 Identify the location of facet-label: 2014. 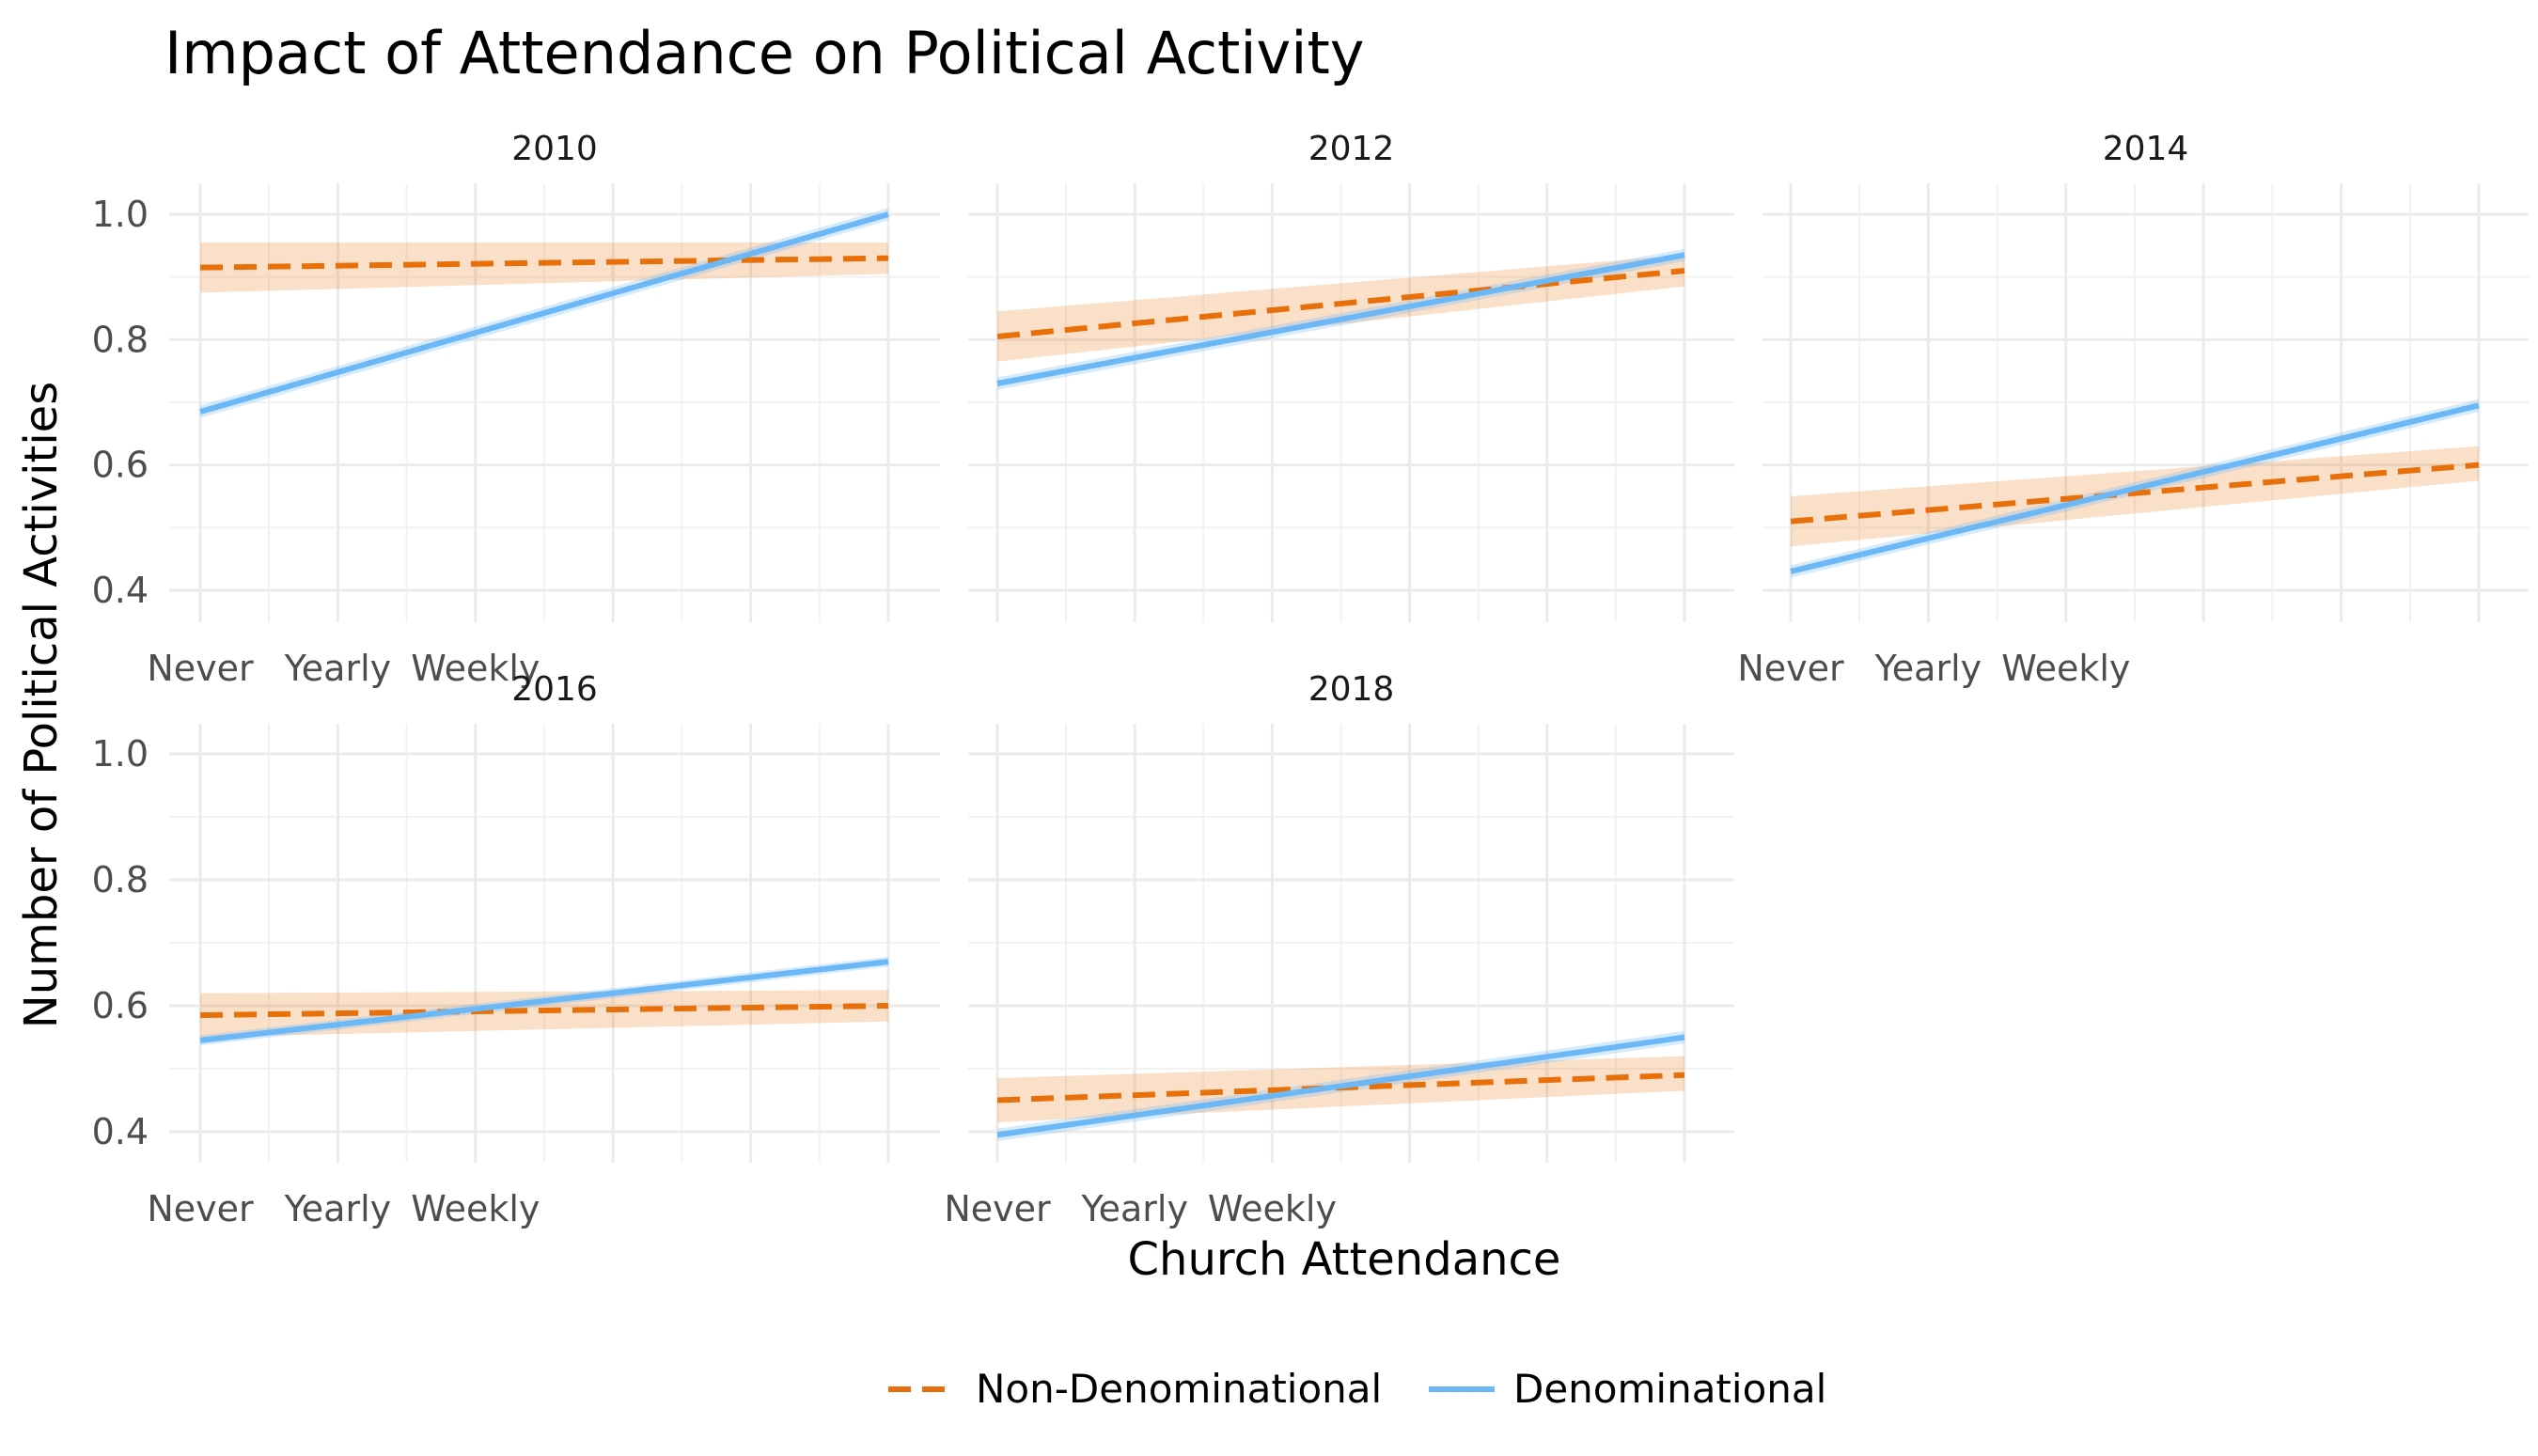
(2146, 149).